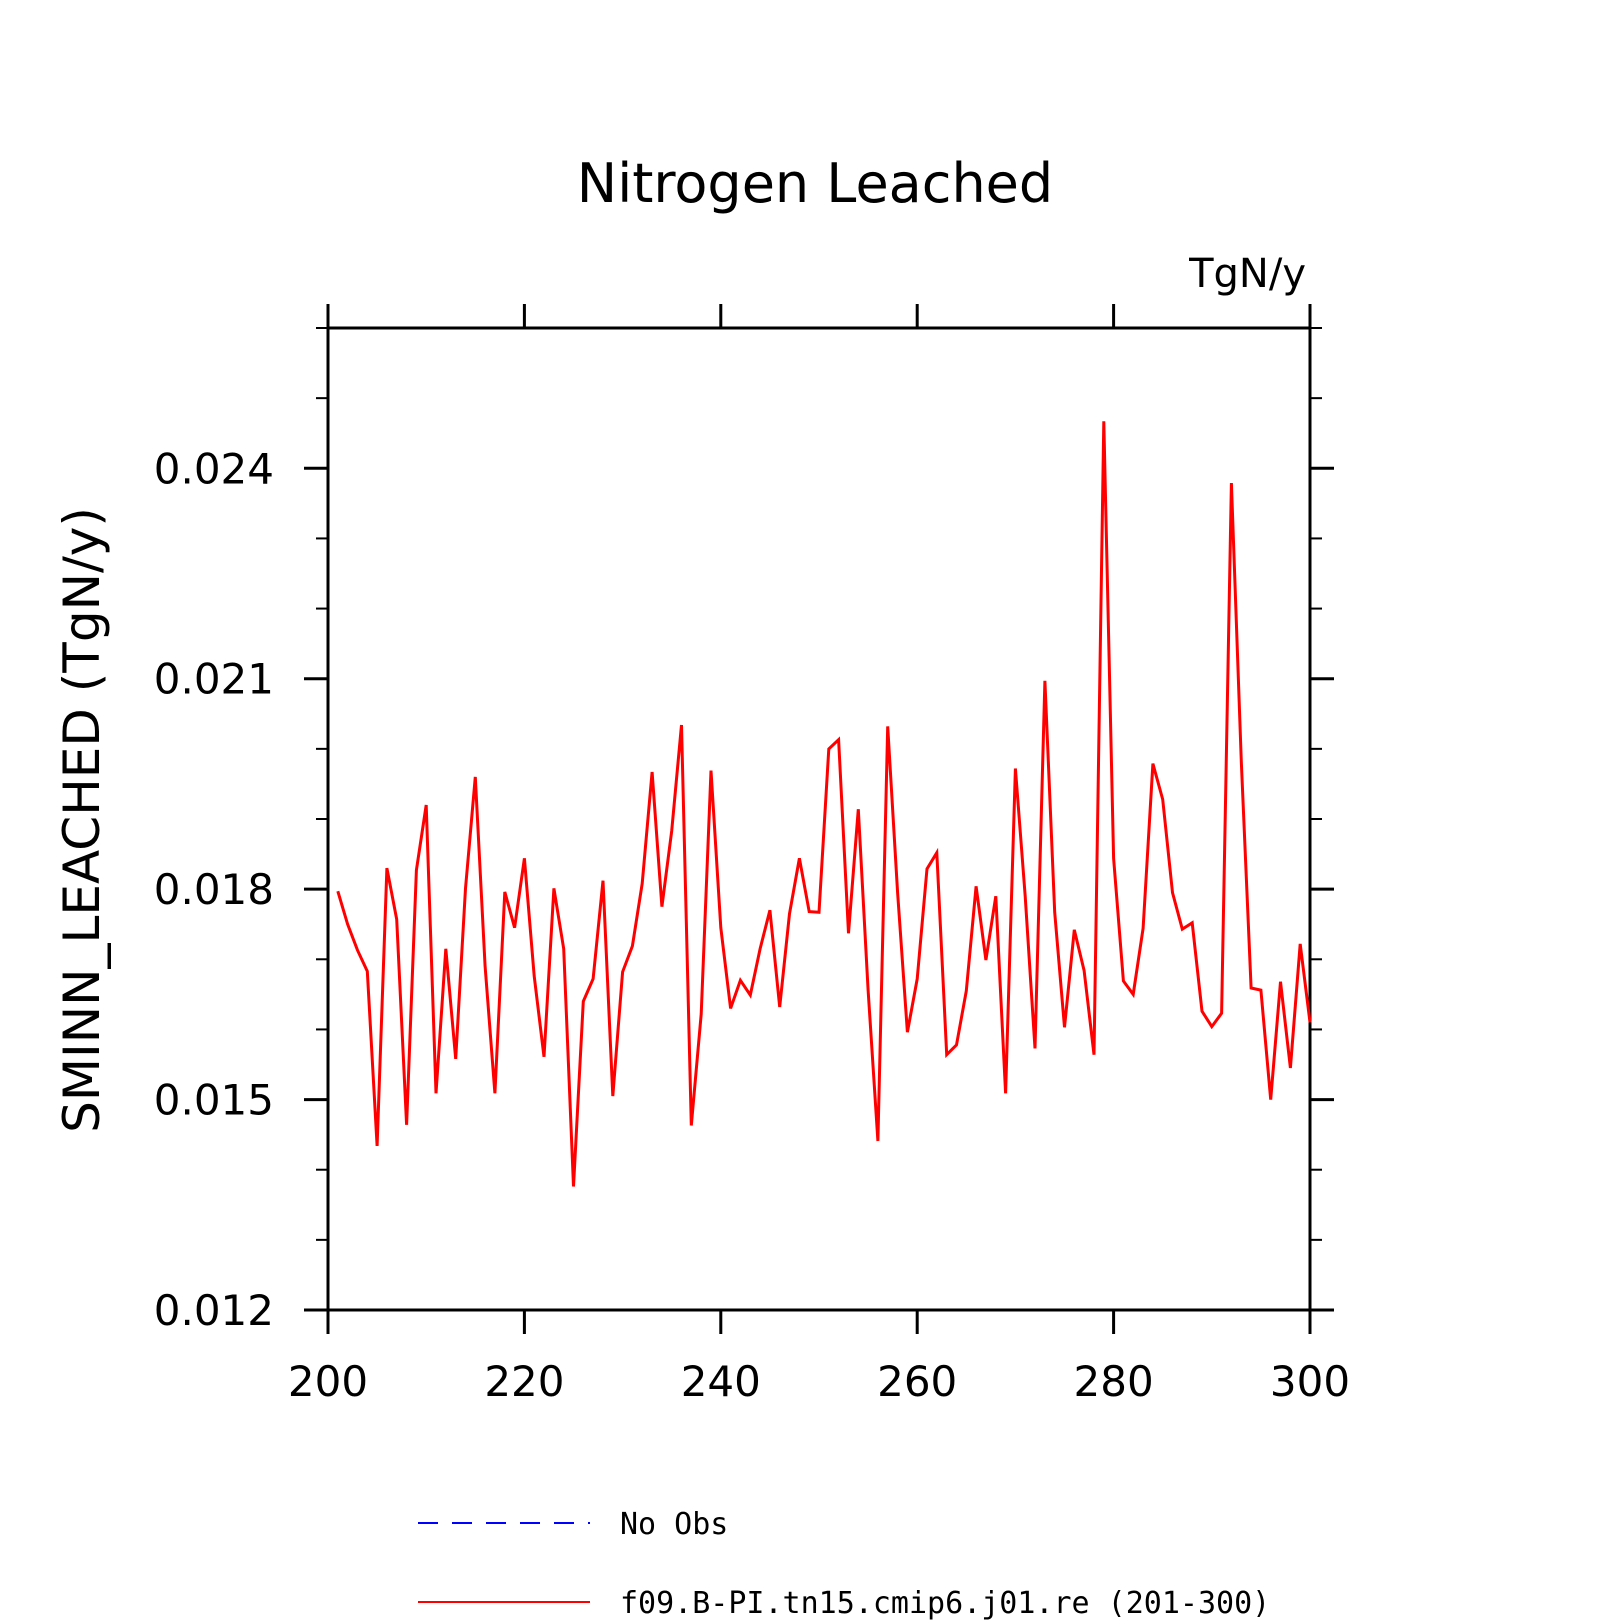 This screenshot has width=1620, height=1620. I want to click on x-tick-labels: 200 220 240 260 280 300, so click(819, 1381).